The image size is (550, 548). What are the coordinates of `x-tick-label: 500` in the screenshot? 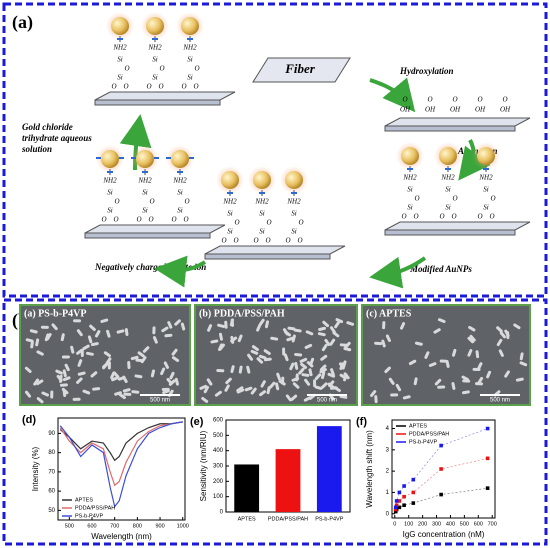 It's located at (464, 524).